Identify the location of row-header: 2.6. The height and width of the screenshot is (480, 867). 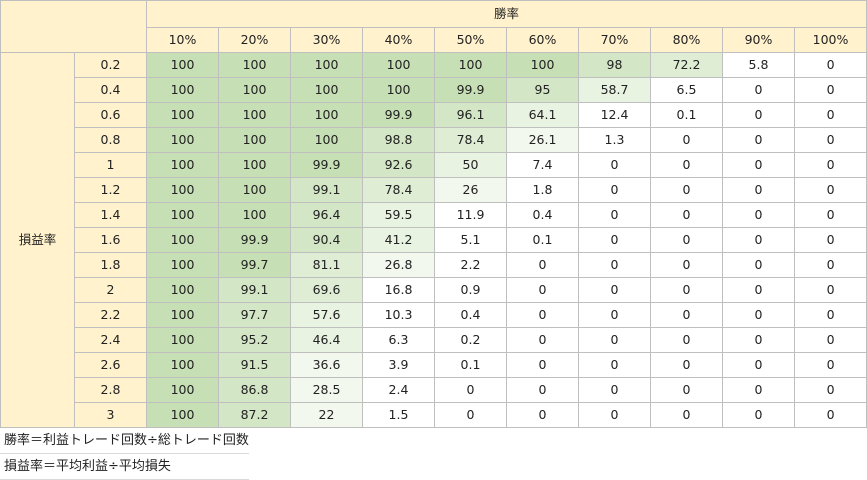
(110, 365).